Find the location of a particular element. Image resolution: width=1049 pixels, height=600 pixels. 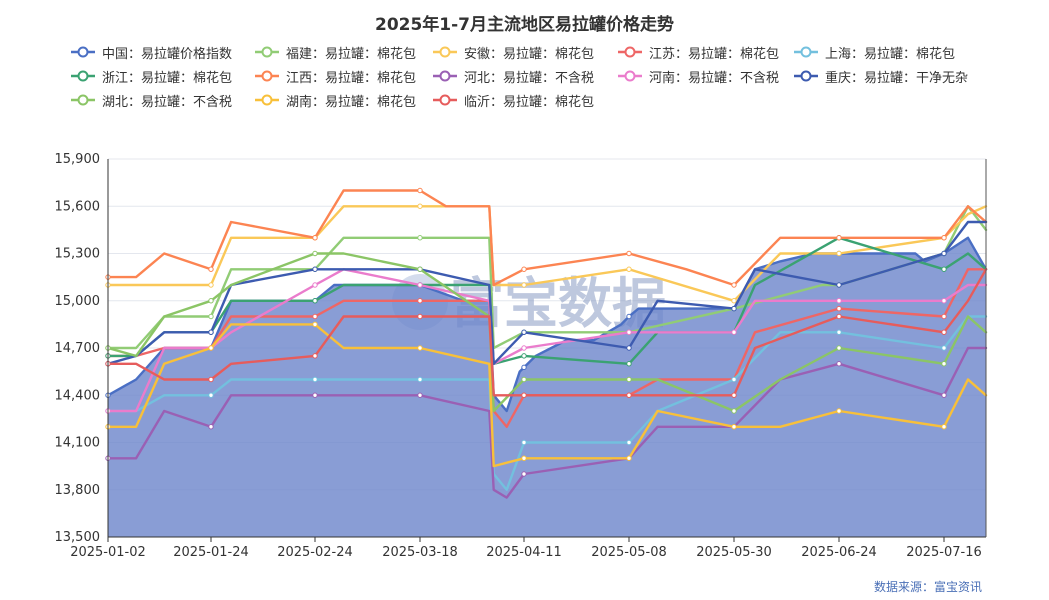

legend-item: 河南：易拉罐：不含税 is located at coordinates (705, 76).